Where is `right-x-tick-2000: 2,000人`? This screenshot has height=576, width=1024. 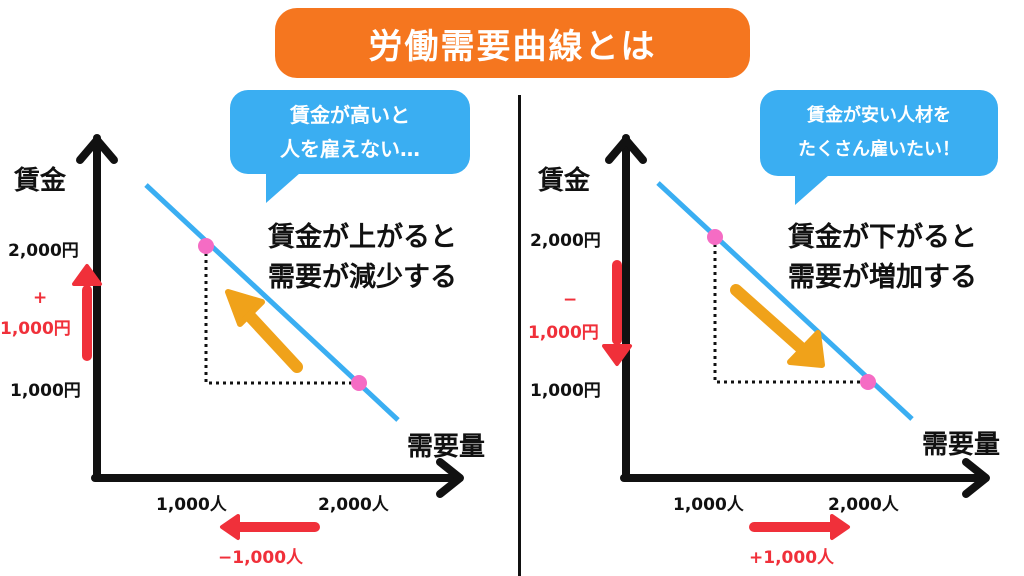 right-x-tick-2000: 2,000人 is located at coordinates (863, 505).